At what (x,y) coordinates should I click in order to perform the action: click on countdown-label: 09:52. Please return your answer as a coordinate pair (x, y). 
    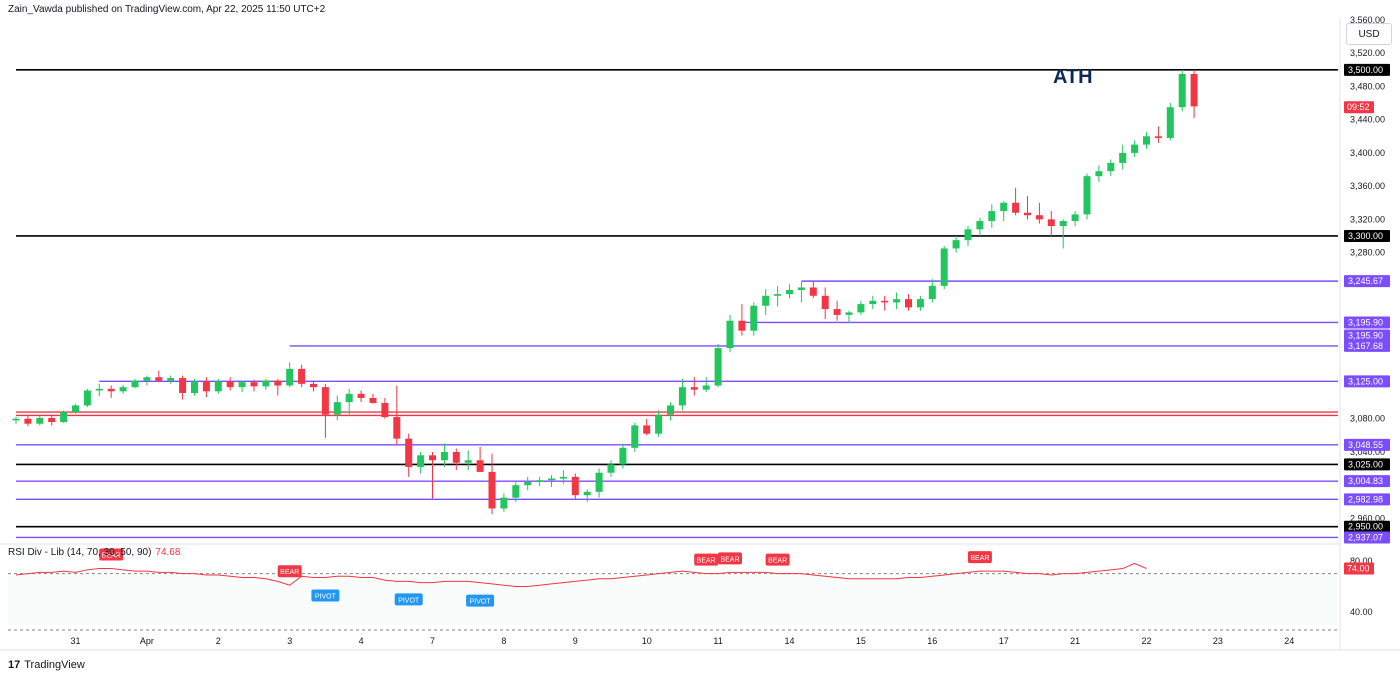
    Looking at the image, I should click on (1358, 107).